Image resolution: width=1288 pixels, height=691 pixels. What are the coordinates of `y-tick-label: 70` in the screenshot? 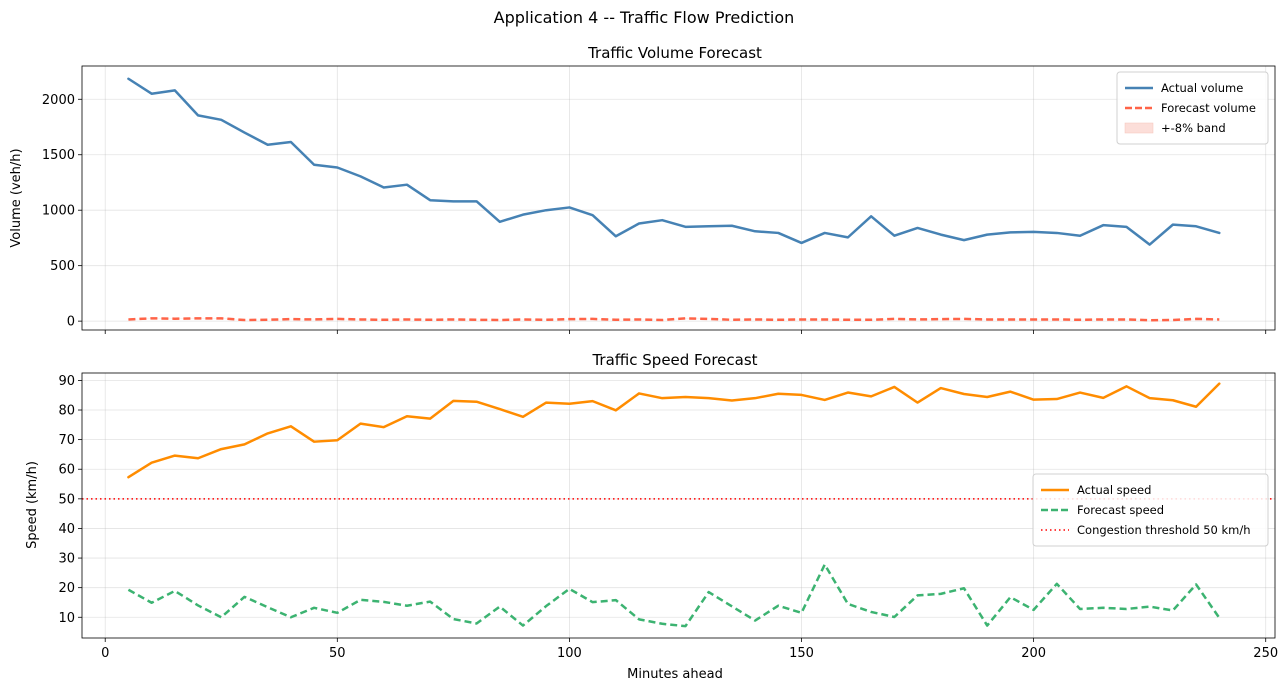 It's located at (66, 440).